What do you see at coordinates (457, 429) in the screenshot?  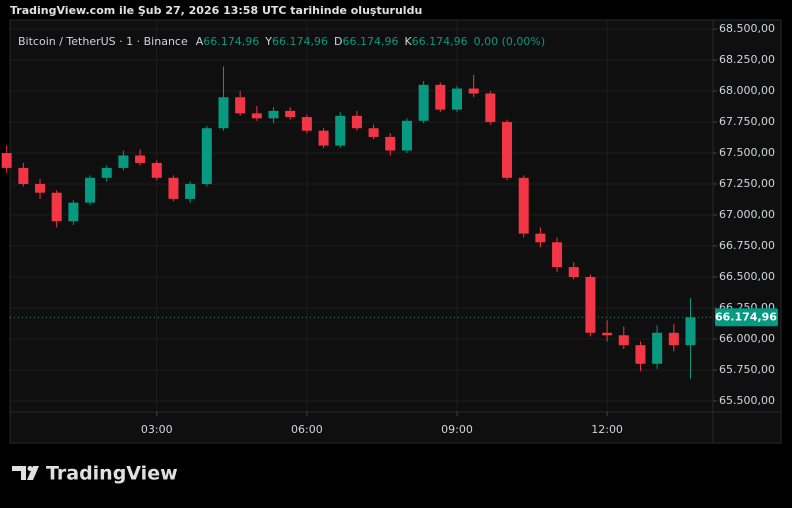 I see `x-tick-label: 09:00` at bounding box center [457, 429].